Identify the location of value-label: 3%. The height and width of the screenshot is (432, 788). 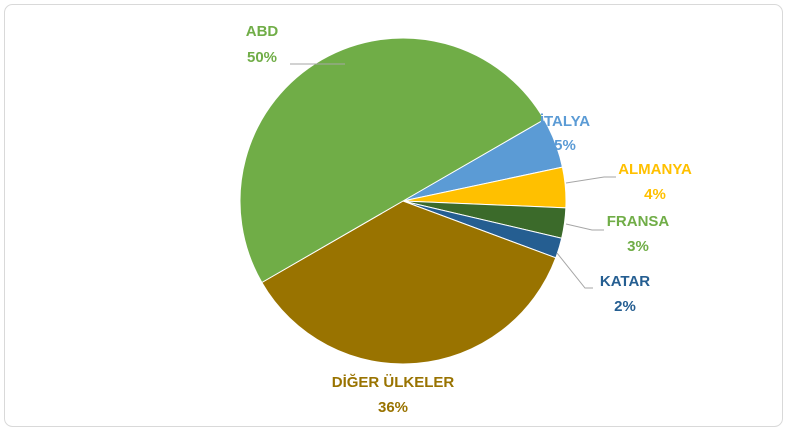
(638, 246).